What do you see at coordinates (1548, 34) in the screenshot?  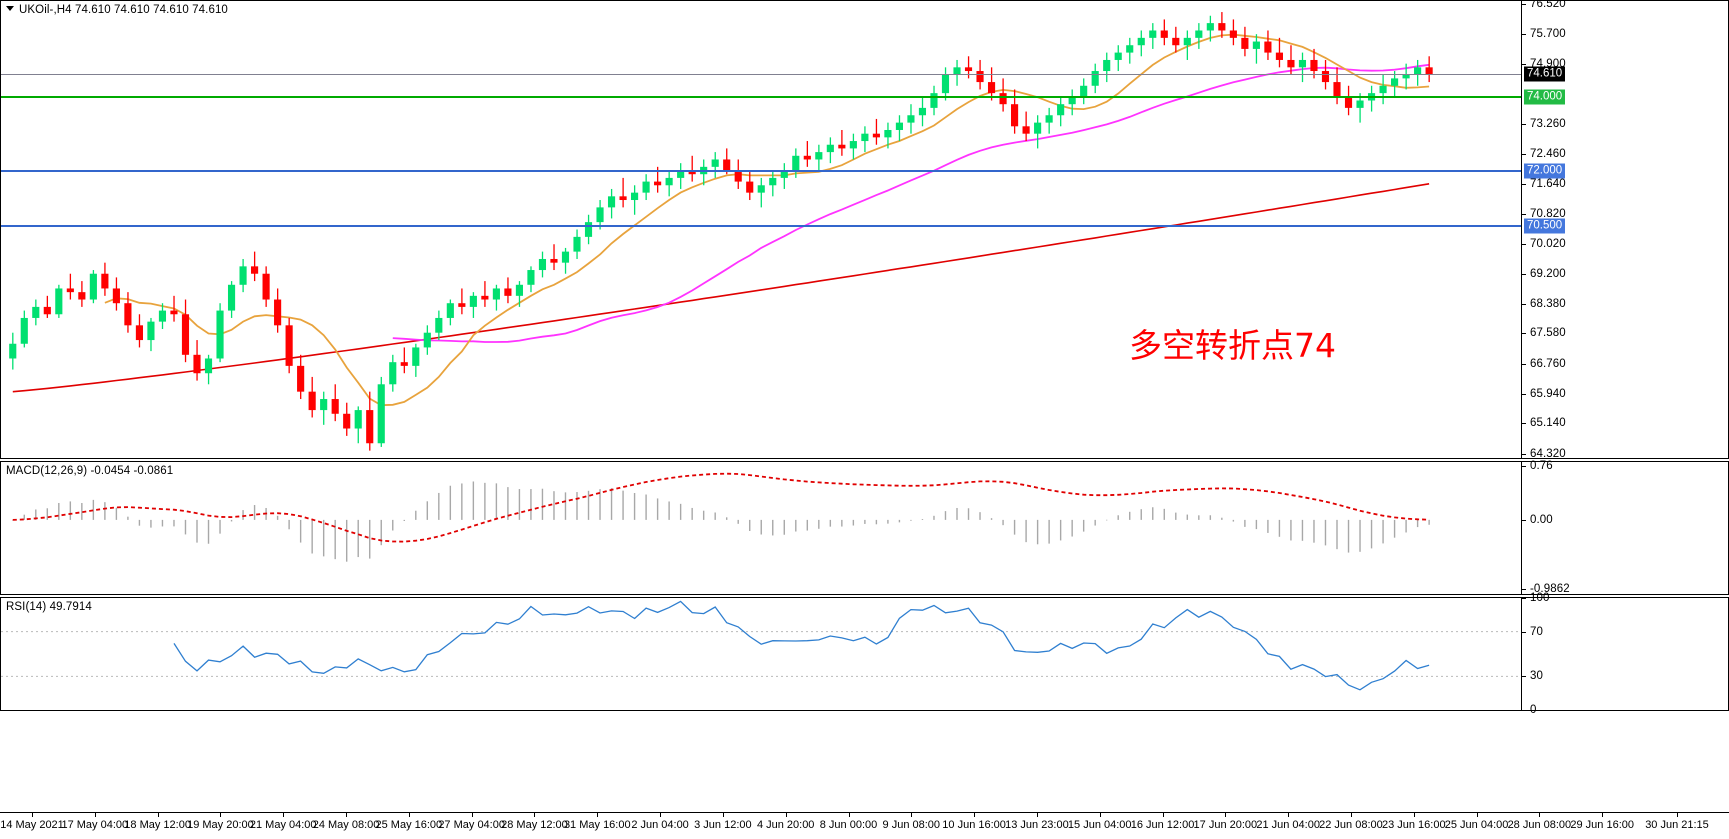 I see `price-scale-label: 75.700` at bounding box center [1548, 34].